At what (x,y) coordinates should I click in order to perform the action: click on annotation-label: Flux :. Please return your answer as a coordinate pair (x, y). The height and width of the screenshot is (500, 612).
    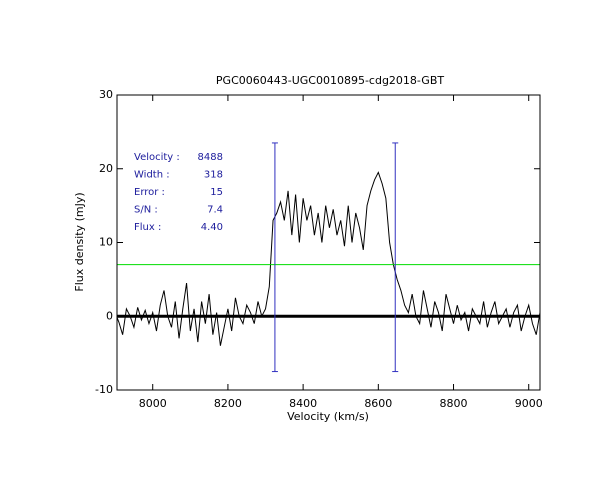
    Looking at the image, I should click on (147, 227).